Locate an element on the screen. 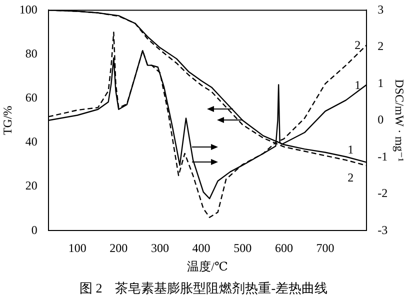 The width and height of the screenshot is (407, 301). y-axis-title: TG/% is located at coordinates (7, 121).